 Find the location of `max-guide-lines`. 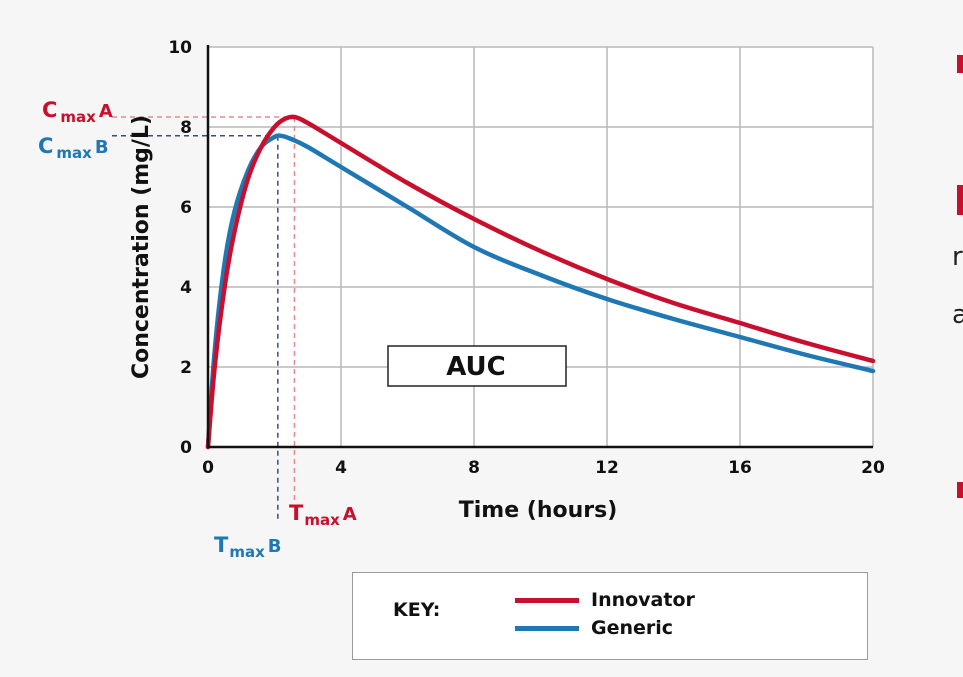

max-guide-lines is located at coordinates (204, 319).